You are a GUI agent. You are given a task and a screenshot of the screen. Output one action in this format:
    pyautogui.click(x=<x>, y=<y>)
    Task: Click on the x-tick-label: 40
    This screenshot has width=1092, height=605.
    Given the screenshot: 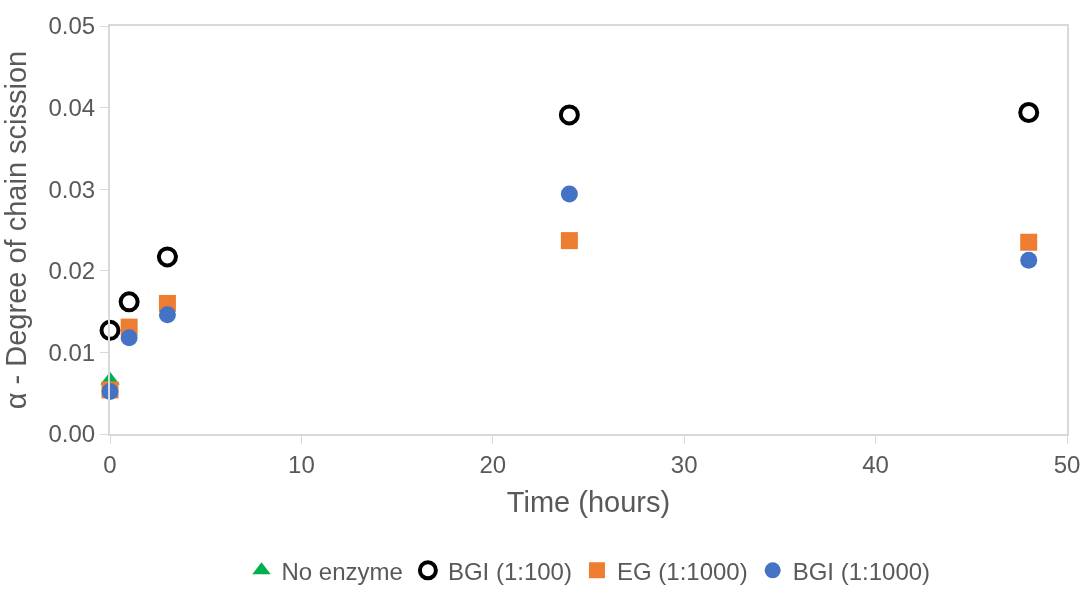 What is the action you would take?
    pyautogui.click(x=875, y=464)
    